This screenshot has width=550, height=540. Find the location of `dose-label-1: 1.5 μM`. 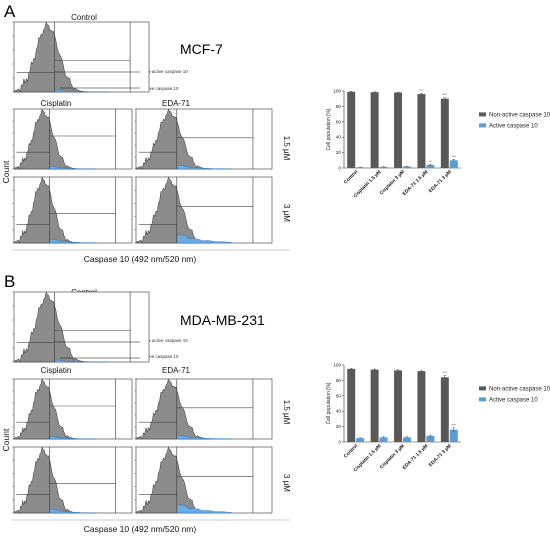

dose-label-1: 1.5 μM is located at coordinates (286, 148).